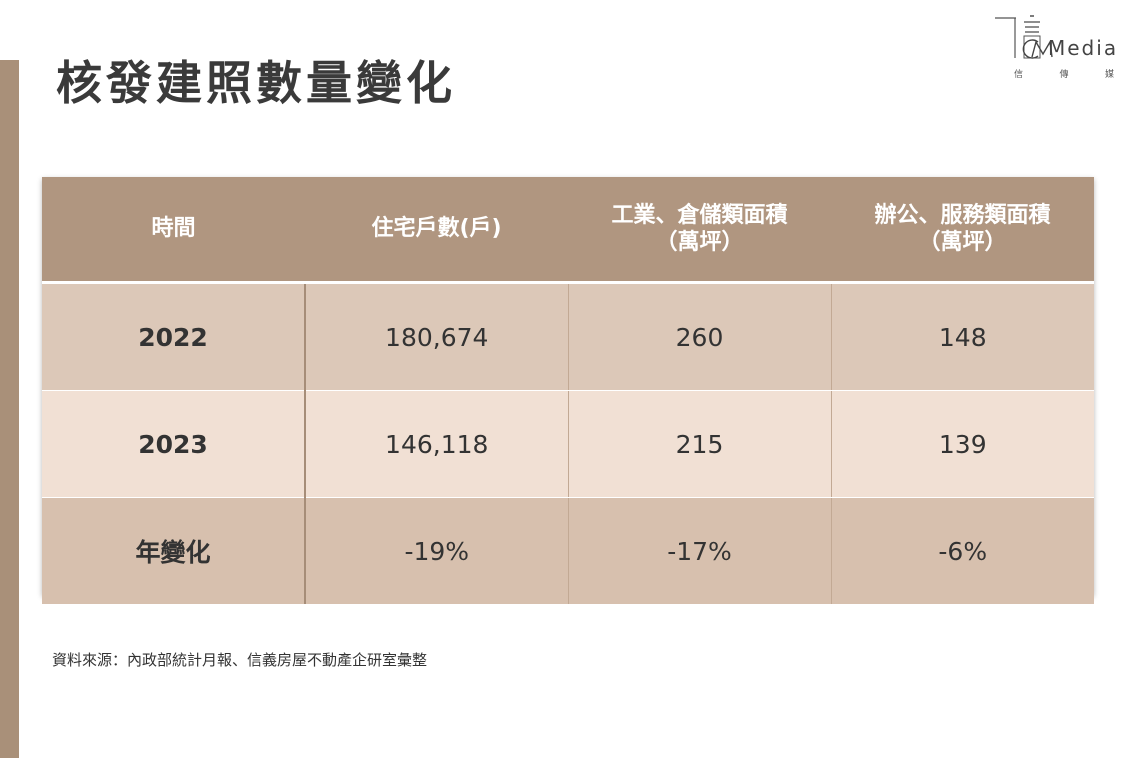  Describe the element at coordinates (174, 550) in the screenshot. I see `table-cell-year: 年變化` at that location.